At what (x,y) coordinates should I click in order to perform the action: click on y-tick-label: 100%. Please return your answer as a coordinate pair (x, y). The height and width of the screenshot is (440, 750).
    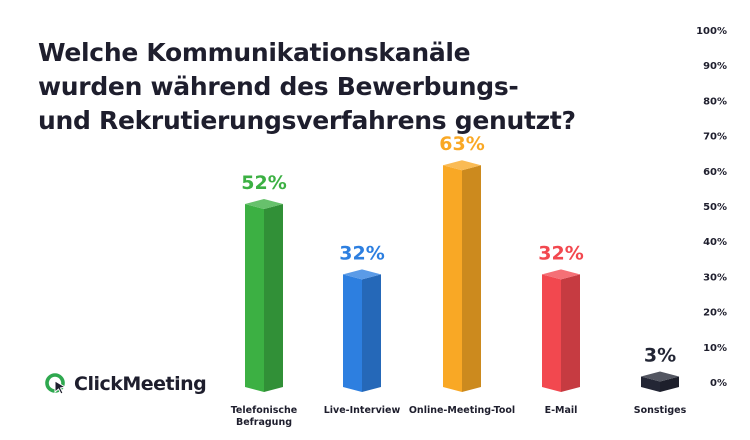
    Looking at the image, I should click on (711, 31).